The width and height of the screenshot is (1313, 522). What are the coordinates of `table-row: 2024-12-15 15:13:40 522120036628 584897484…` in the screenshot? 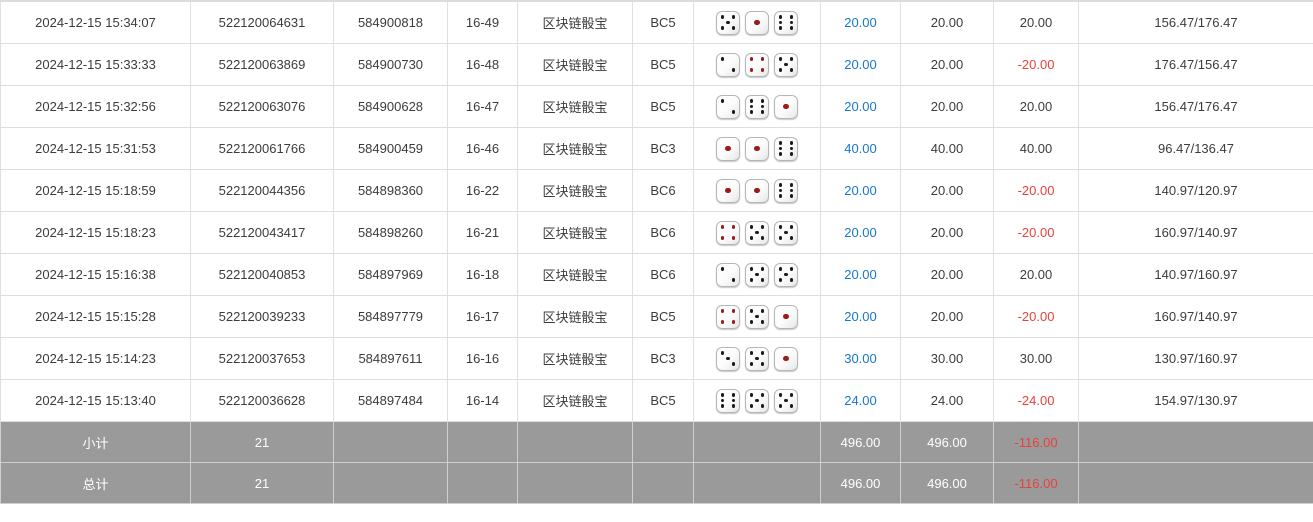 It's located at (656, 400).